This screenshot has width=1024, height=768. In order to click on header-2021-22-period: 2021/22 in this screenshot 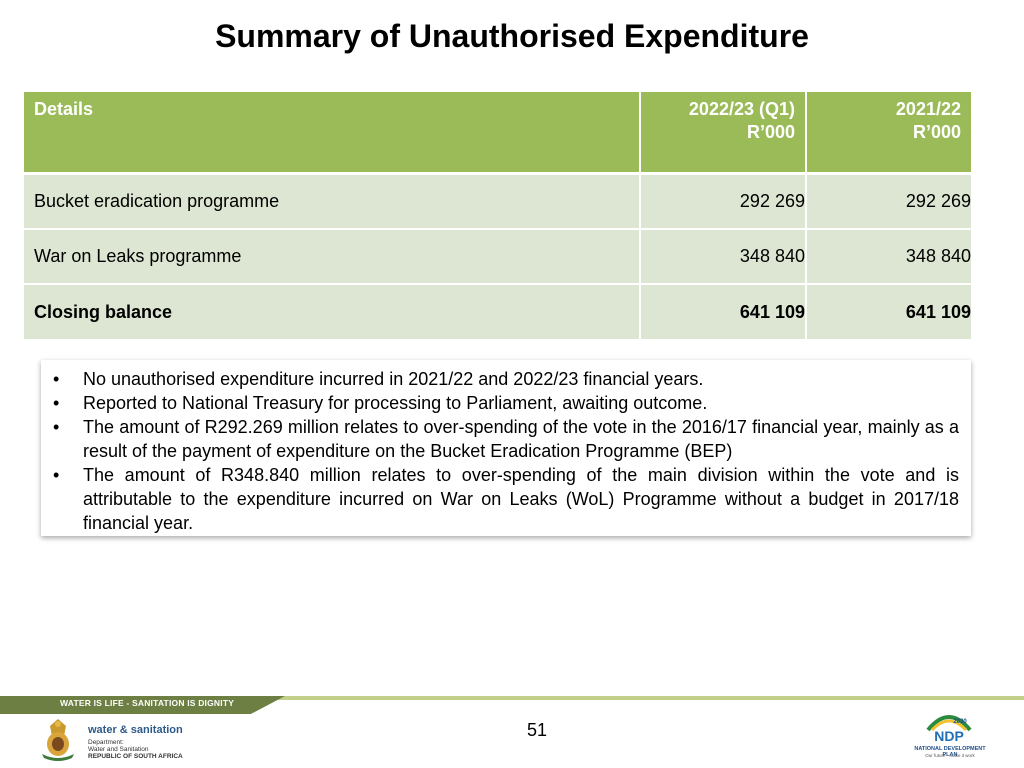, I will do `click(928, 109)`.